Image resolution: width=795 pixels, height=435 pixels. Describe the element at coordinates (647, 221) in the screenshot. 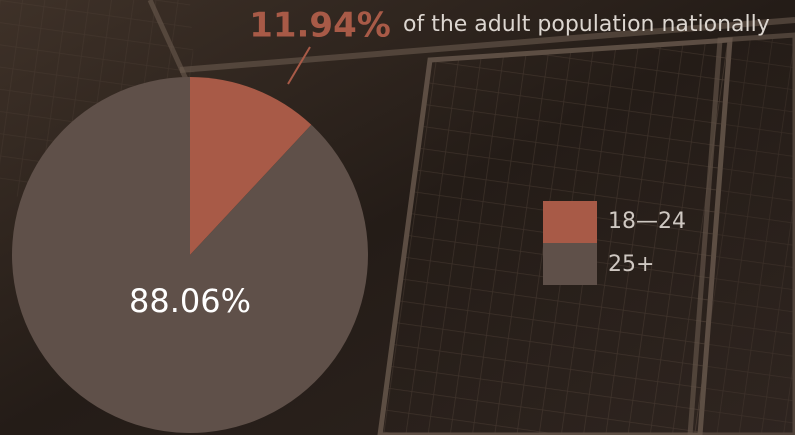

I see `legend-label: 18—24` at that location.